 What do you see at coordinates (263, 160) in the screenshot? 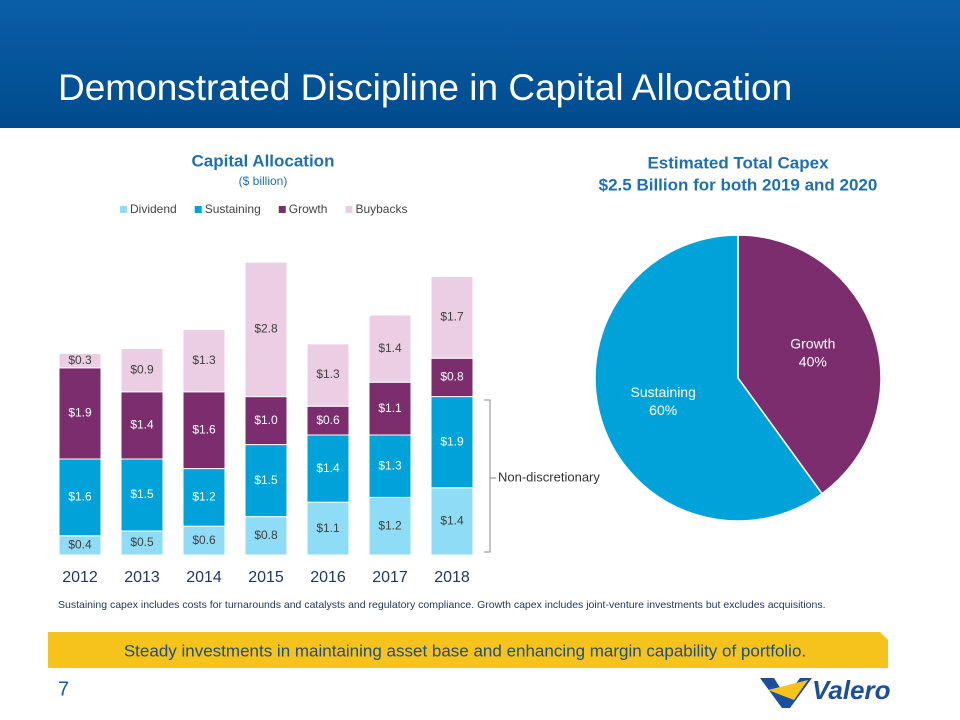
I see `chart-title: Capital Allocation` at bounding box center [263, 160].